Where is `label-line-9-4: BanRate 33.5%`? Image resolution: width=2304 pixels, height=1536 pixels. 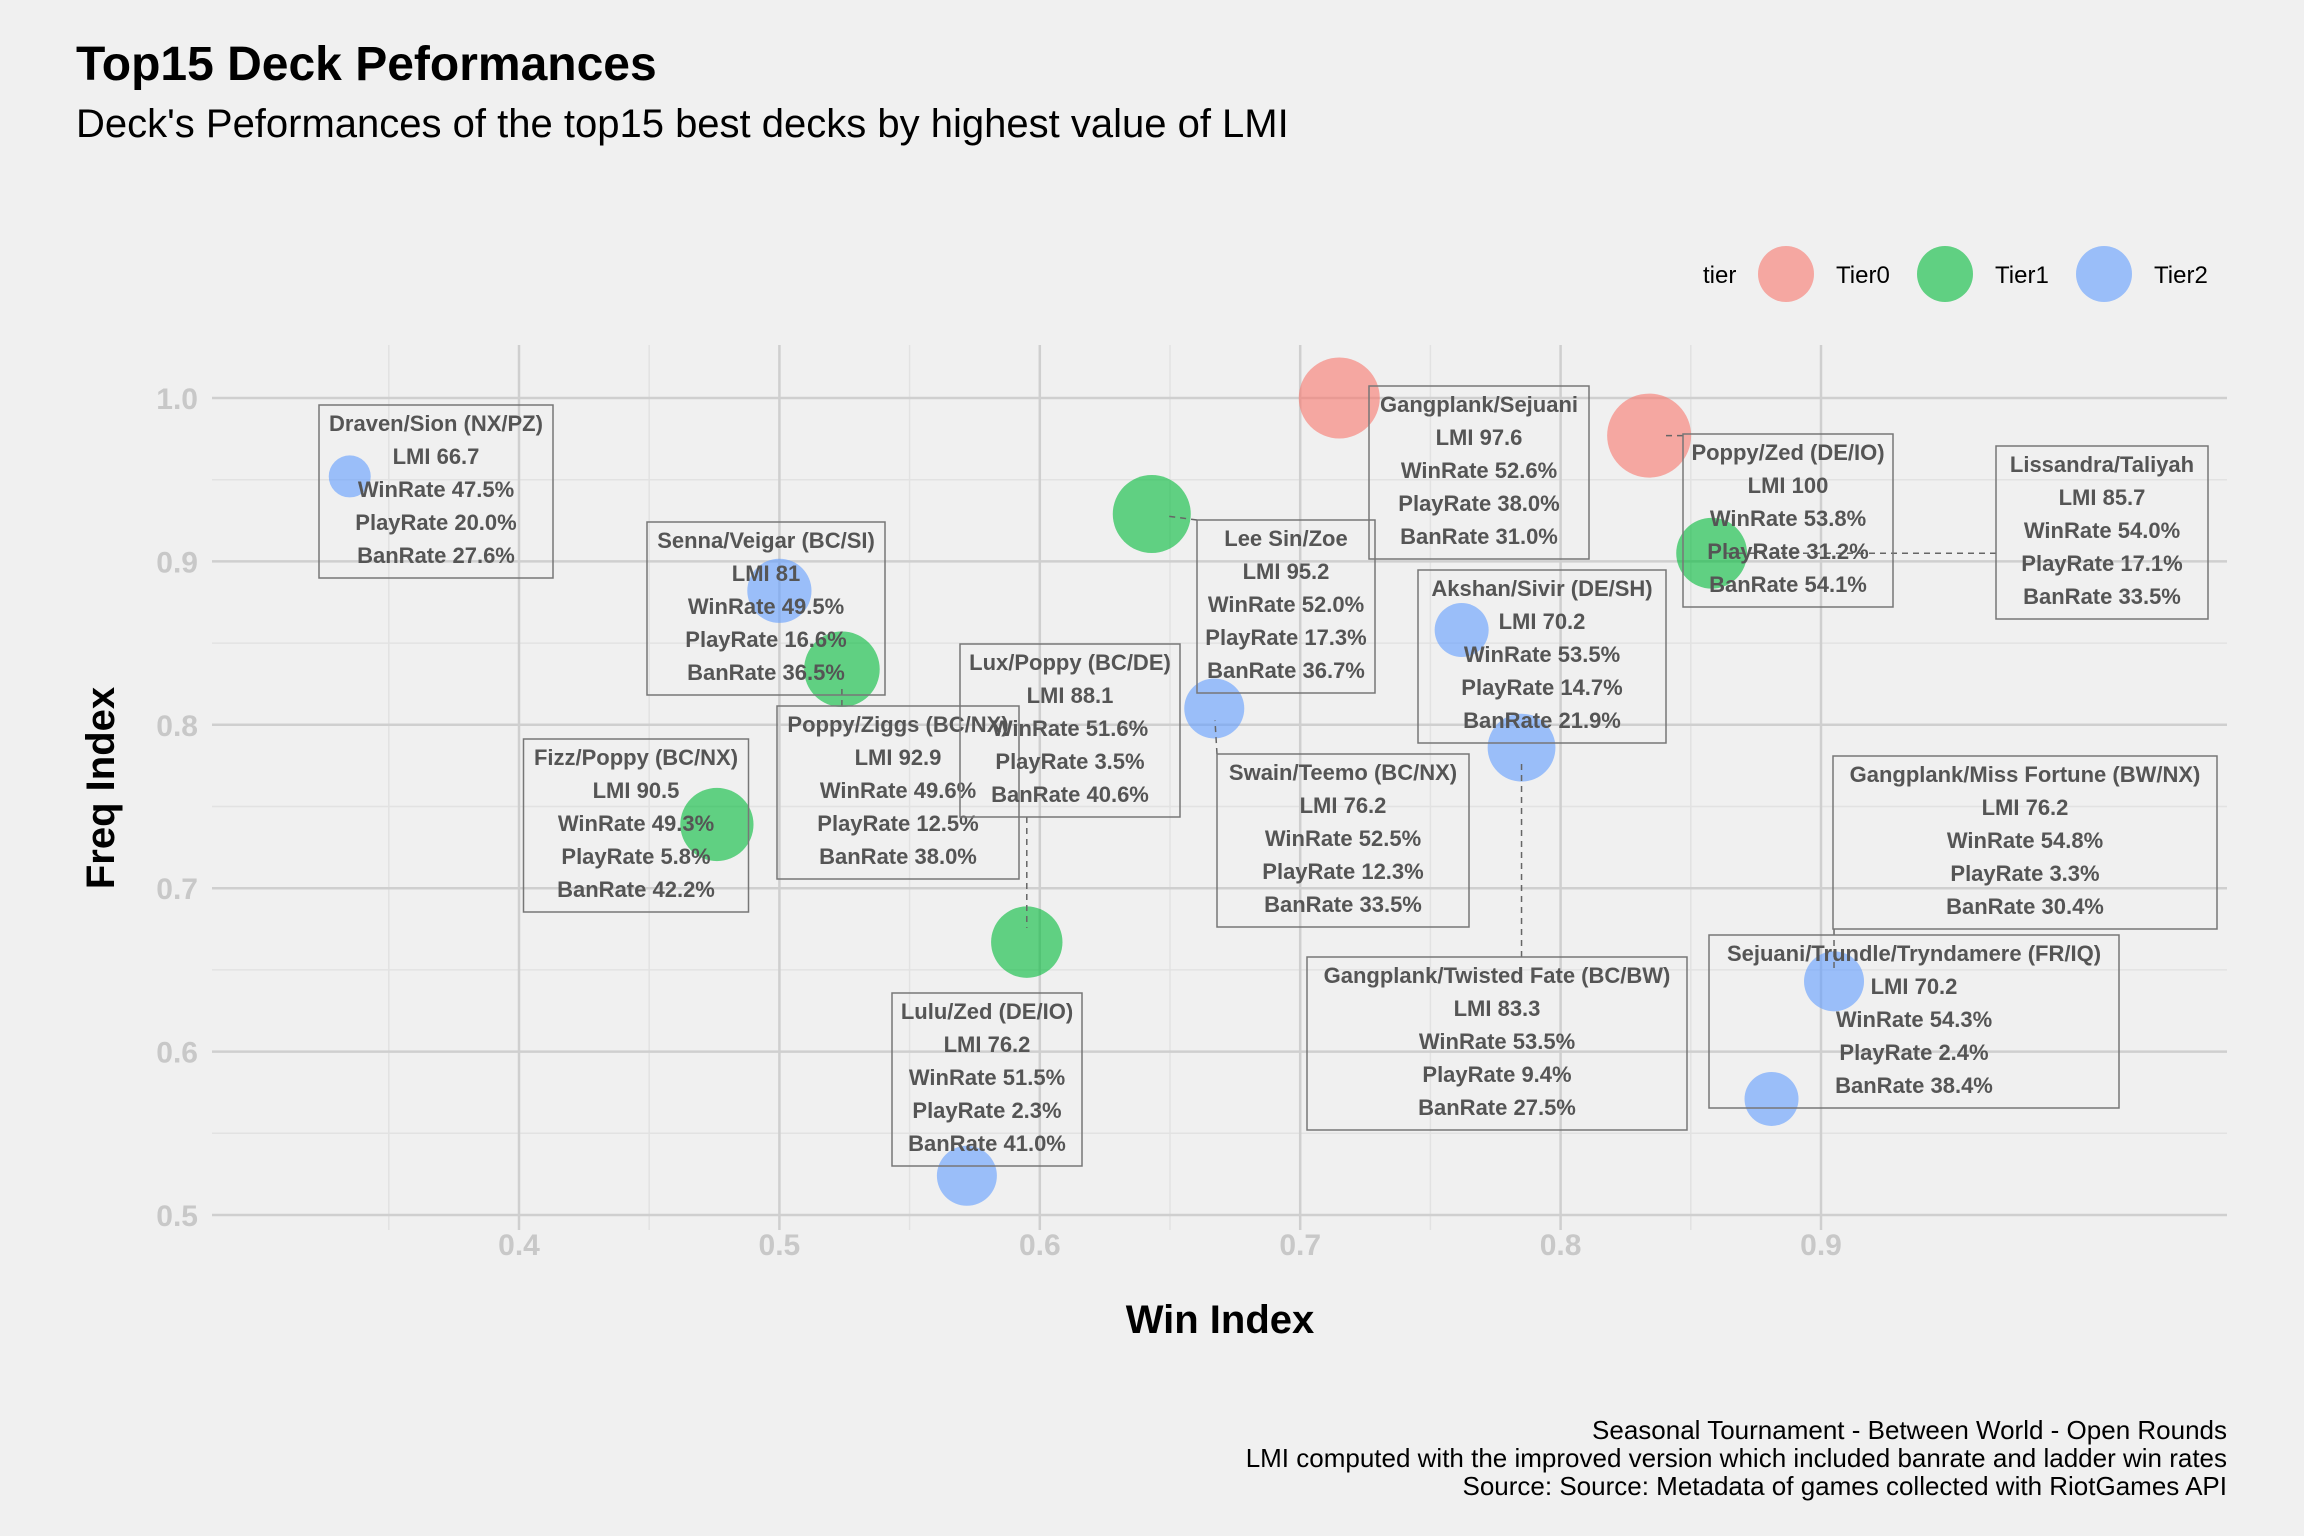
label-line-9-4: BanRate 33.5% is located at coordinates (1343, 904).